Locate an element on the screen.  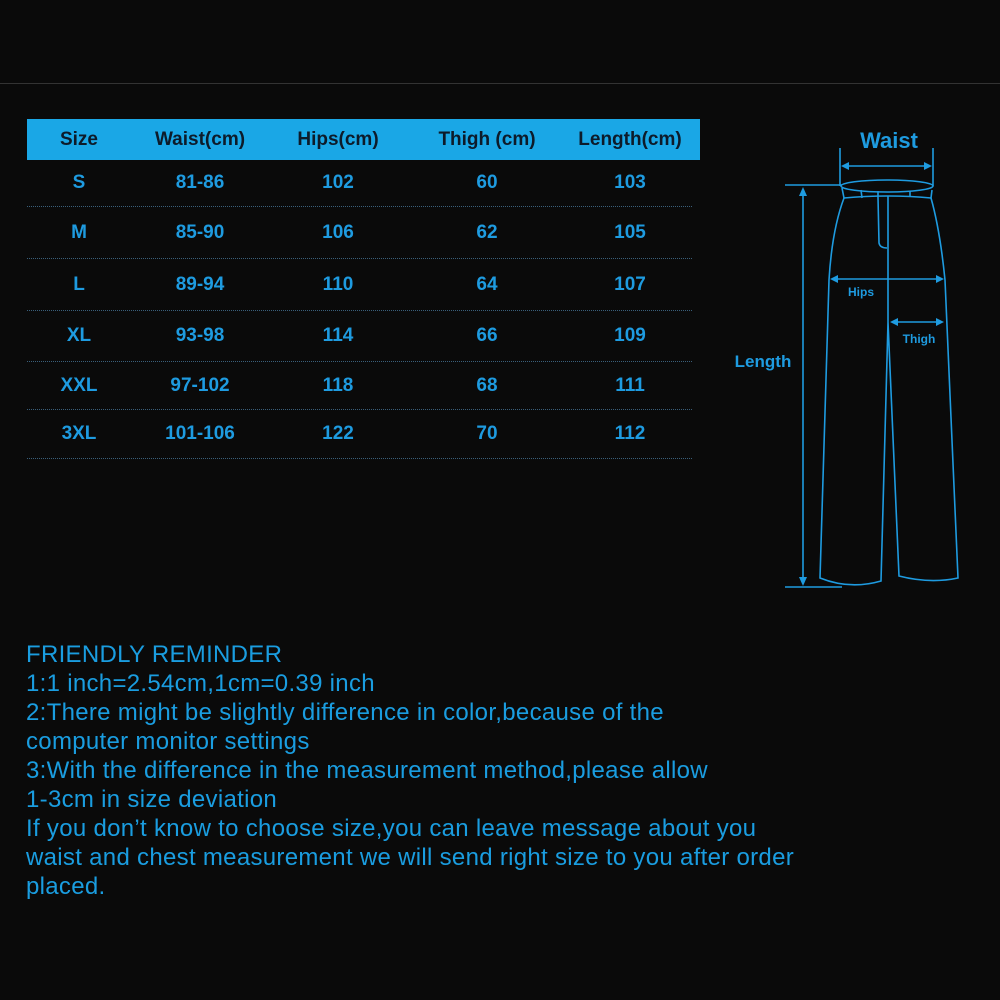
table-cell: 60 is located at coordinates (487, 182).